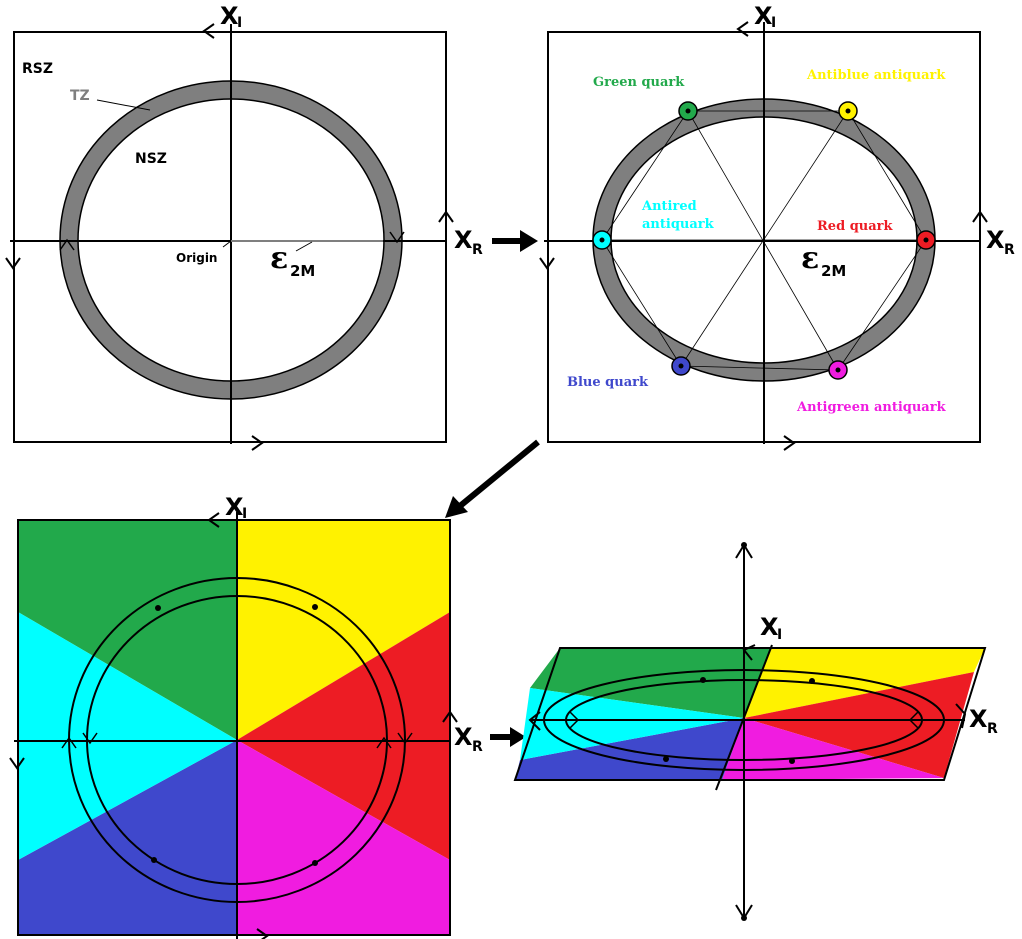  I want to click on origin-leader, so click(227, 244).